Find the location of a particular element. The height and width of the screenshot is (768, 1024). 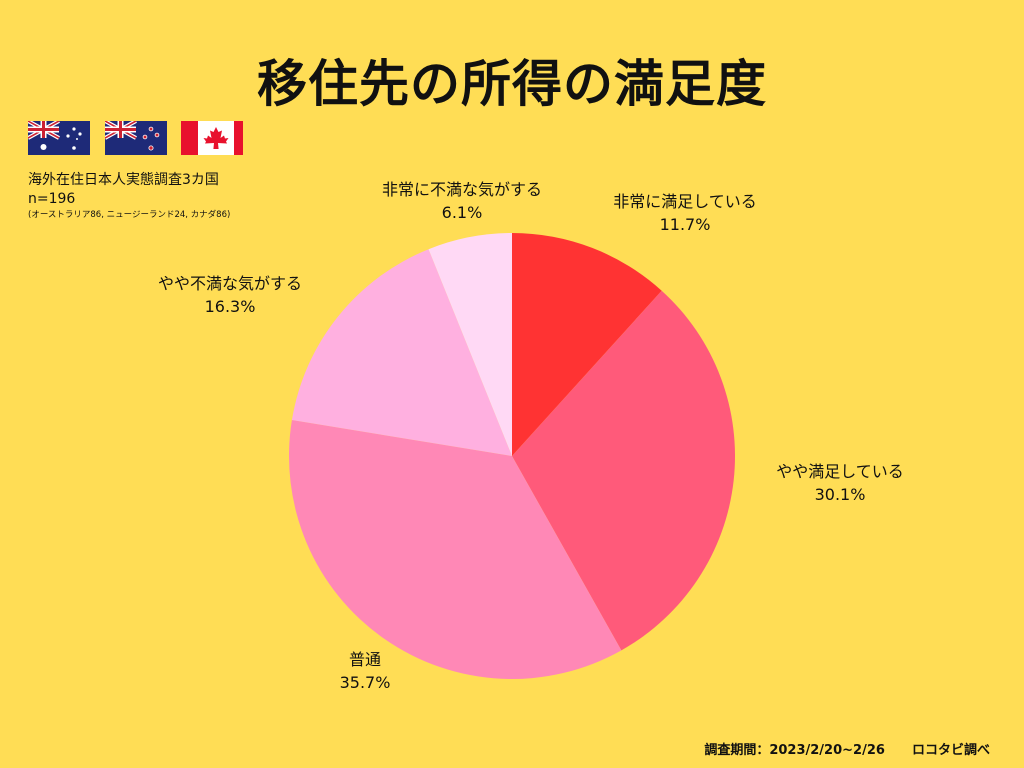

slice-label: 普通 35.7% is located at coordinates (365, 671).